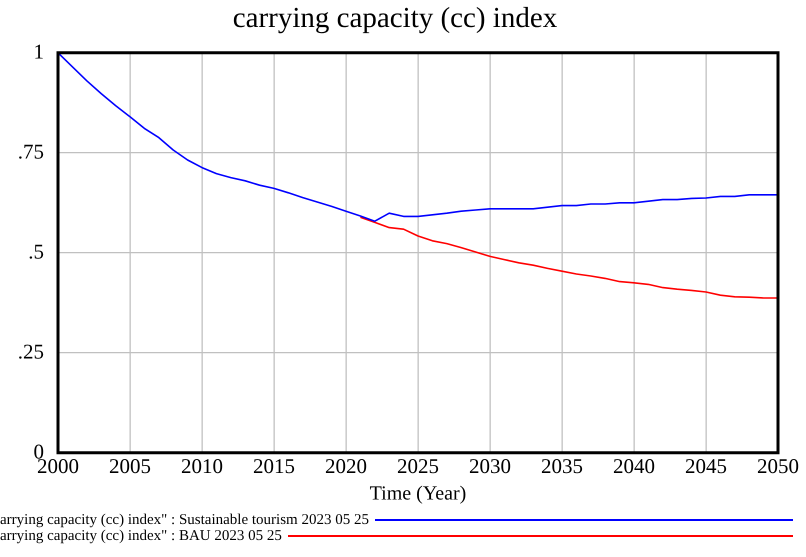  What do you see at coordinates (184, 520) in the screenshot?
I see `legend-label: arrying capacity (cc) index" : Sustainable tourism 2023 05 25` at bounding box center [184, 520].